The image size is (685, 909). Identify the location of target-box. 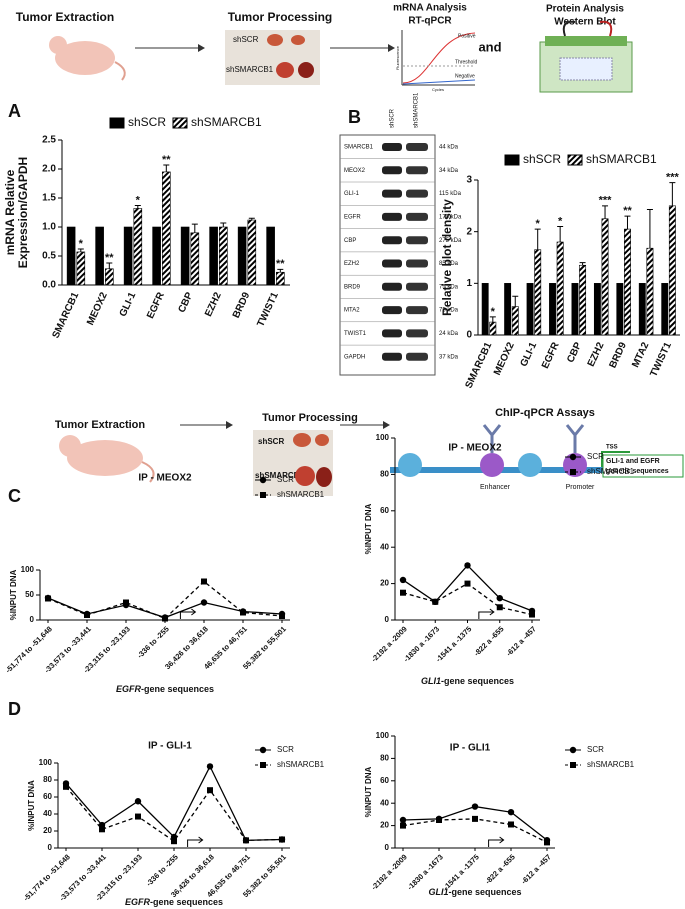
(643, 466).